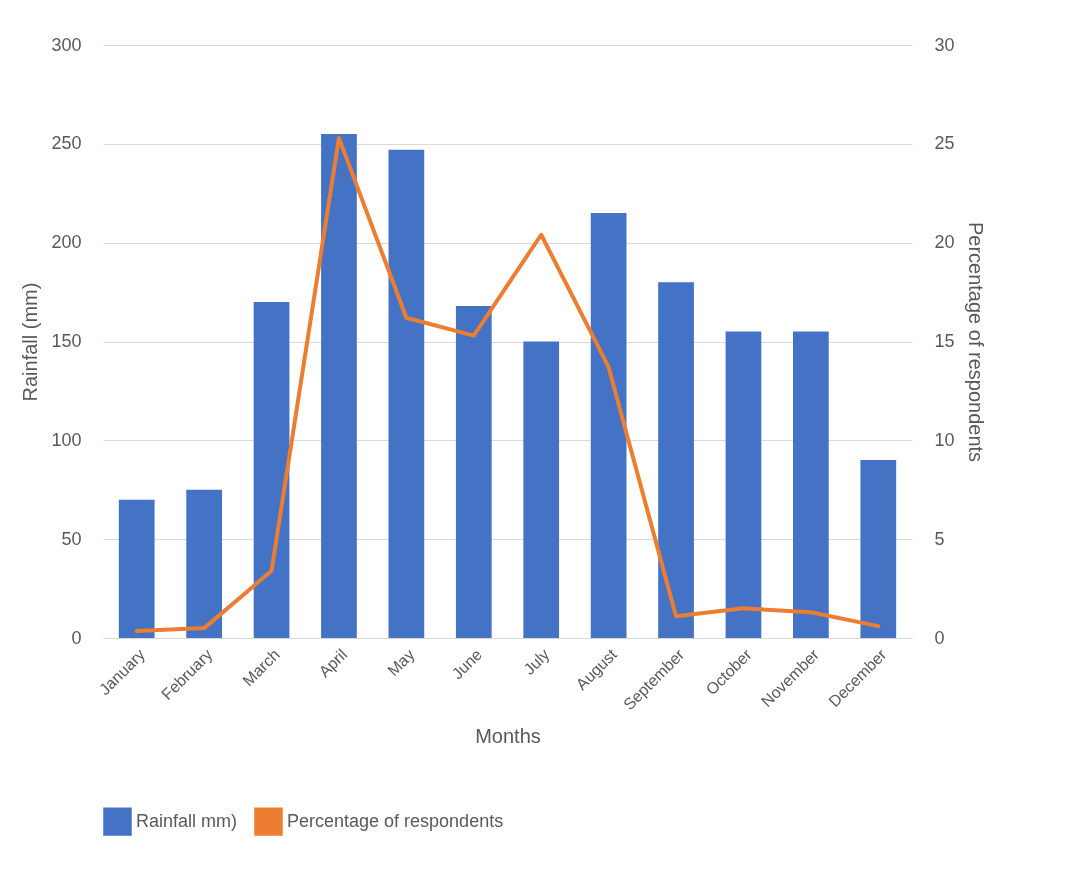  What do you see at coordinates (395, 820) in the screenshot?
I see `legend-label: Percentage of respondents` at bounding box center [395, 820].